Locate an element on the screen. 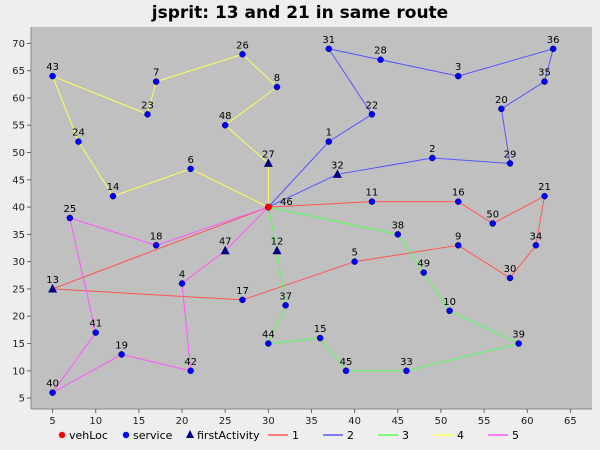  y-tick-label: 60 is located at coordinates (18, 98).